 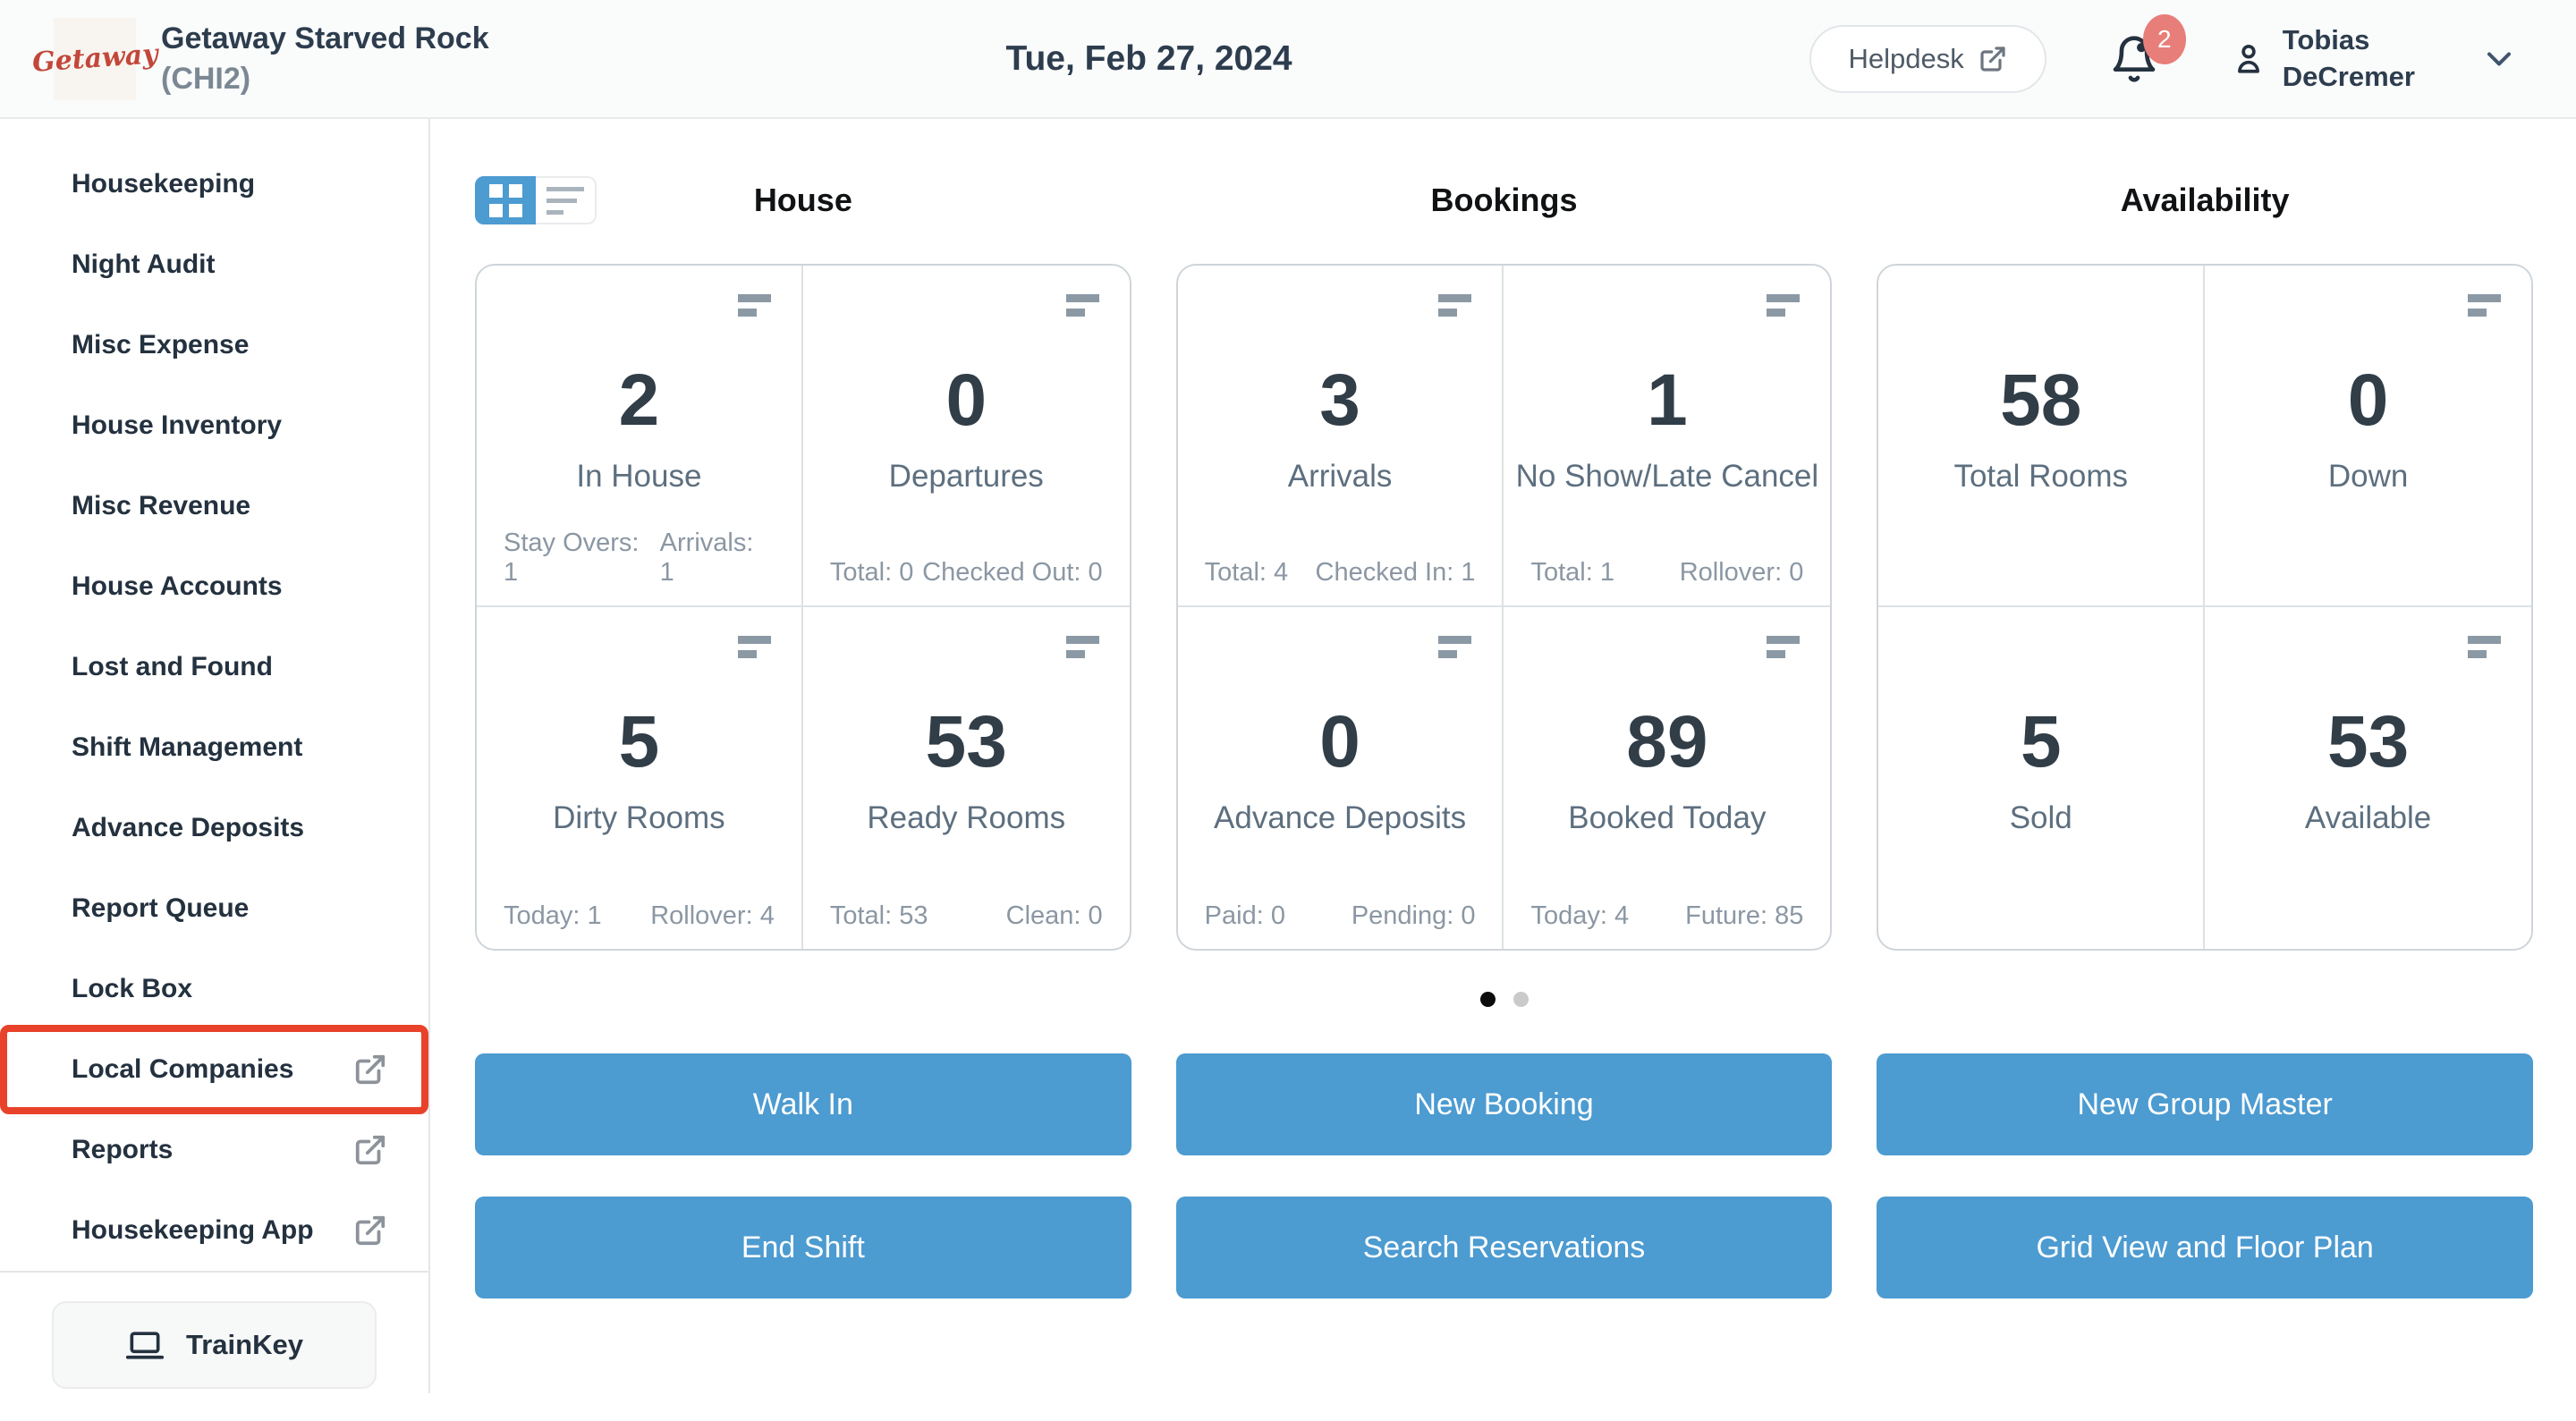 What do you see at coordinates (2205, 200) in the screenshot?
I see `section-title-availability: Availability` at bounding box center [2205, 200].